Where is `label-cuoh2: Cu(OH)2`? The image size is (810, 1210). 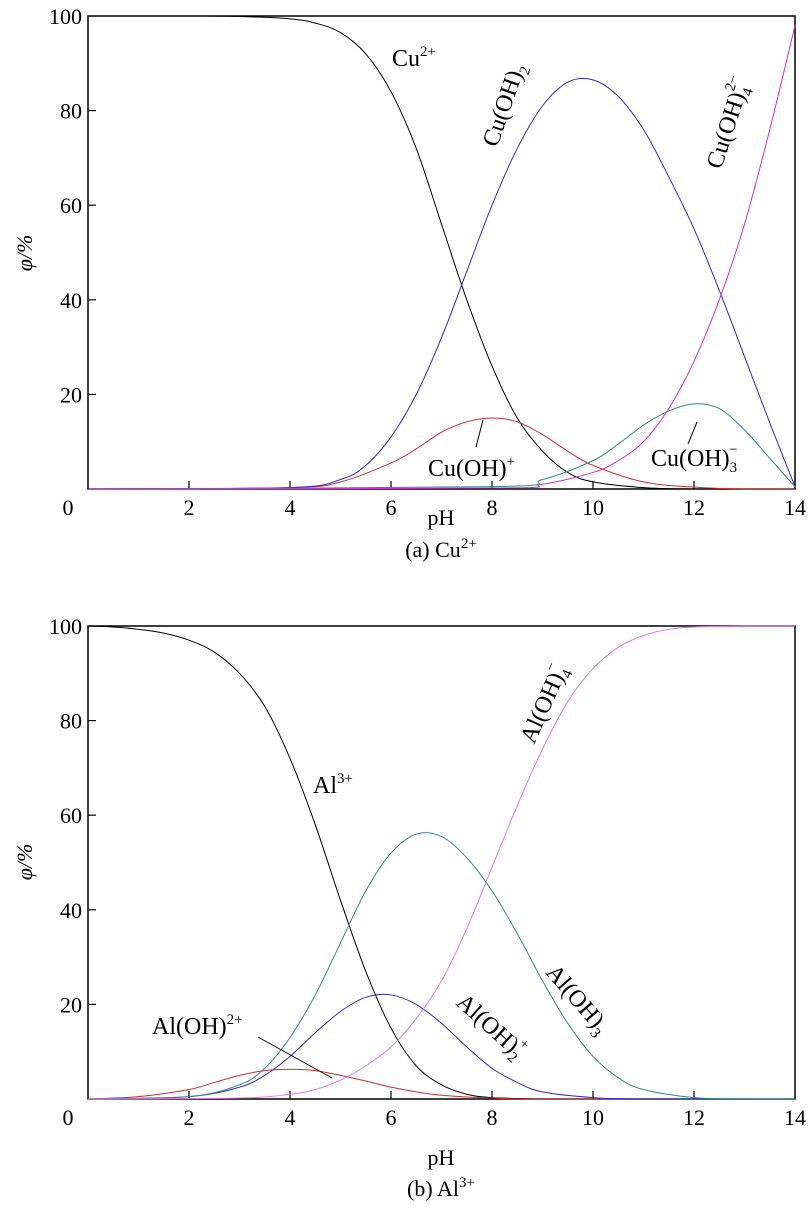
label-cuoh2: Cu(OH)2 is located at coordinates (506, 105).